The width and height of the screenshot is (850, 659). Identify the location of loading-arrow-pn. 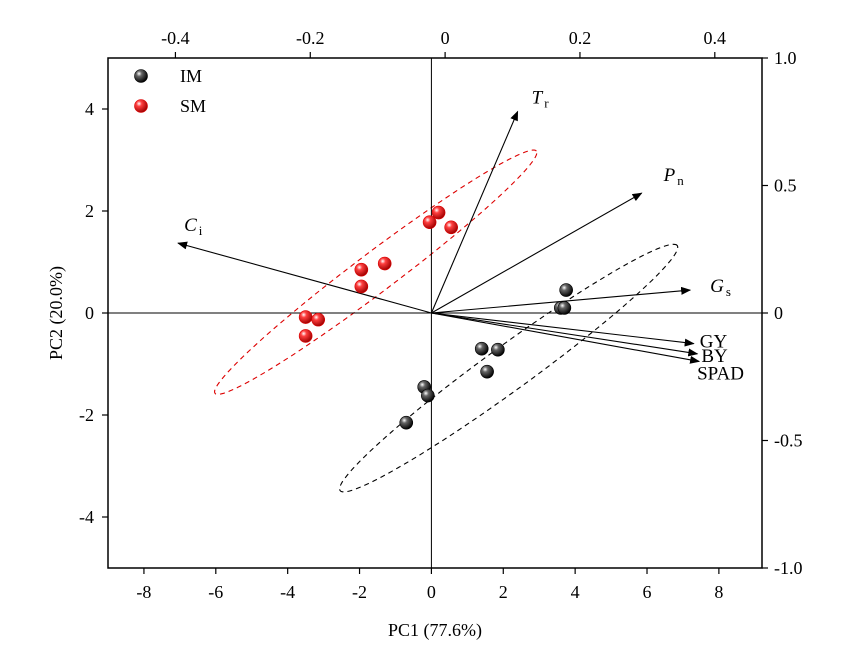
(537, 253).